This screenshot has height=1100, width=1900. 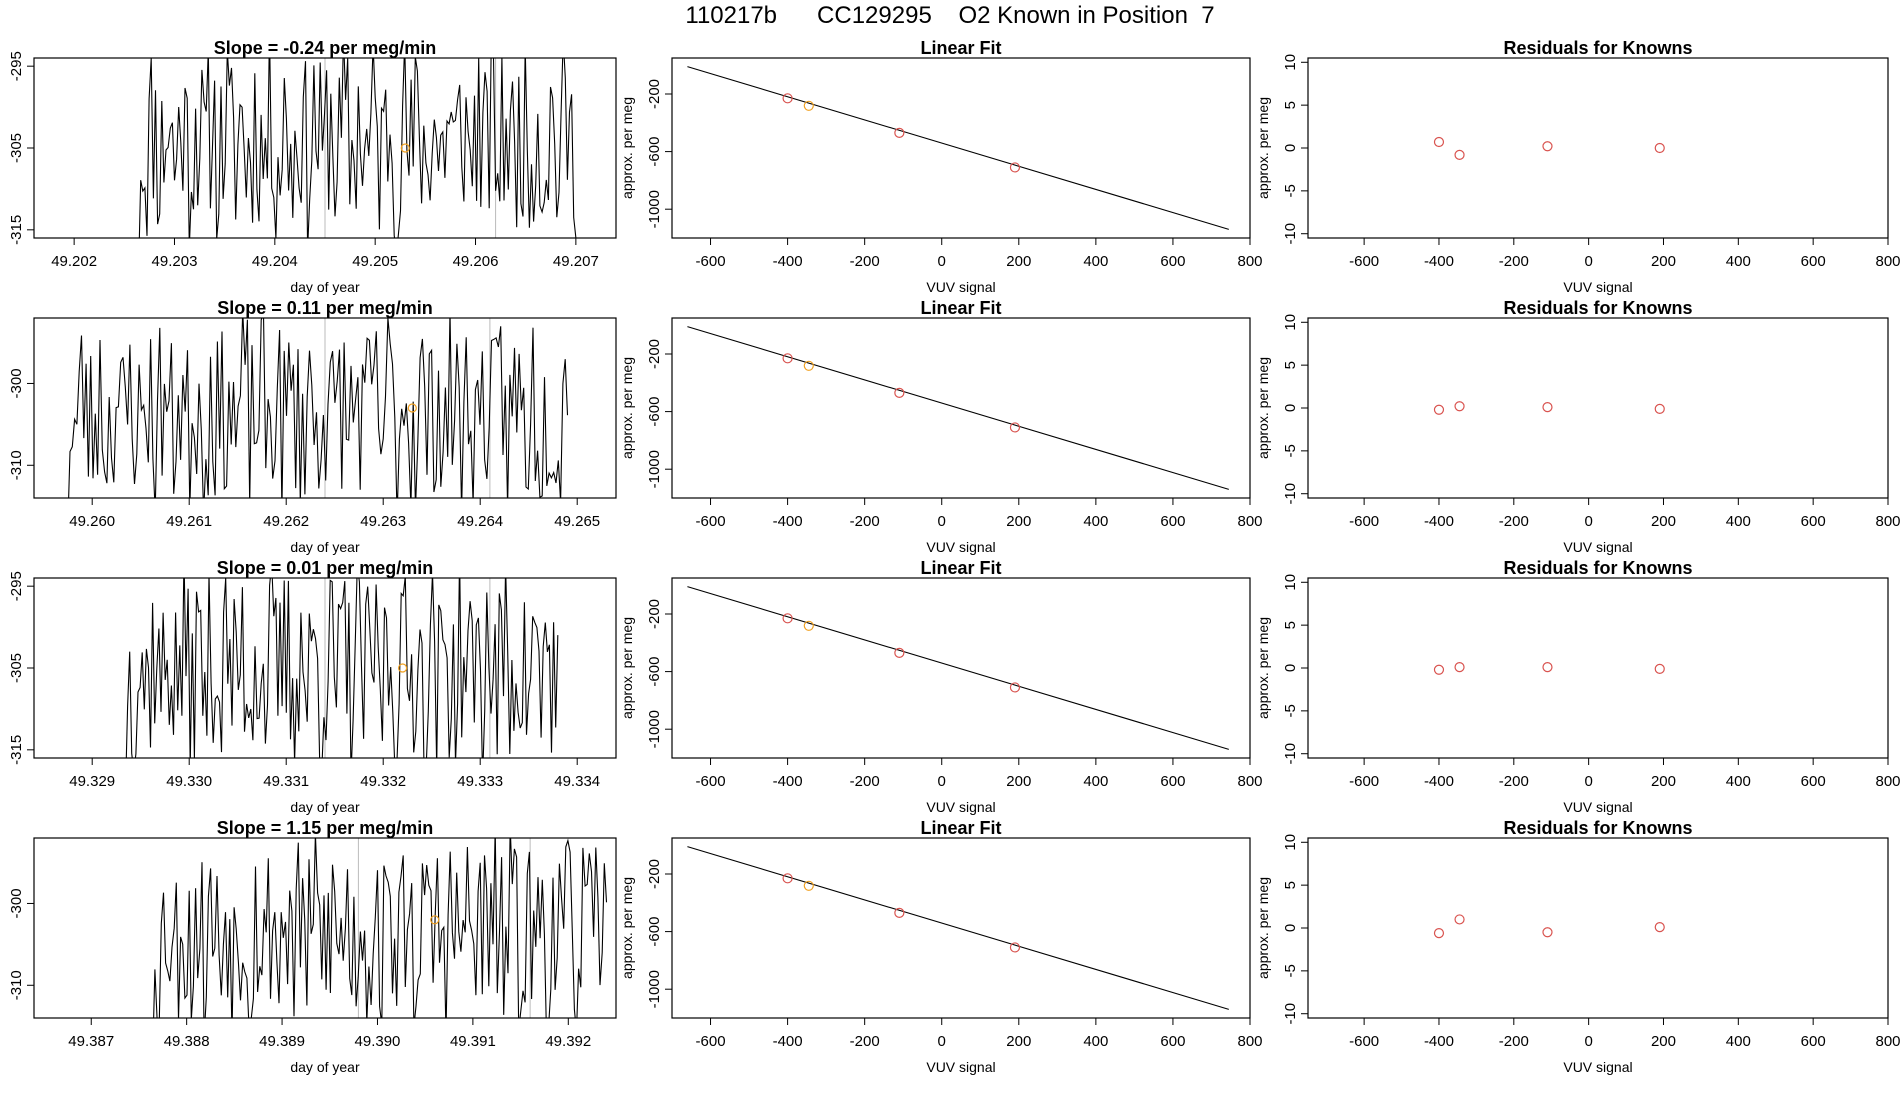 I want to click on x-tick-label: 49.391, so click(x=473, y=1041).